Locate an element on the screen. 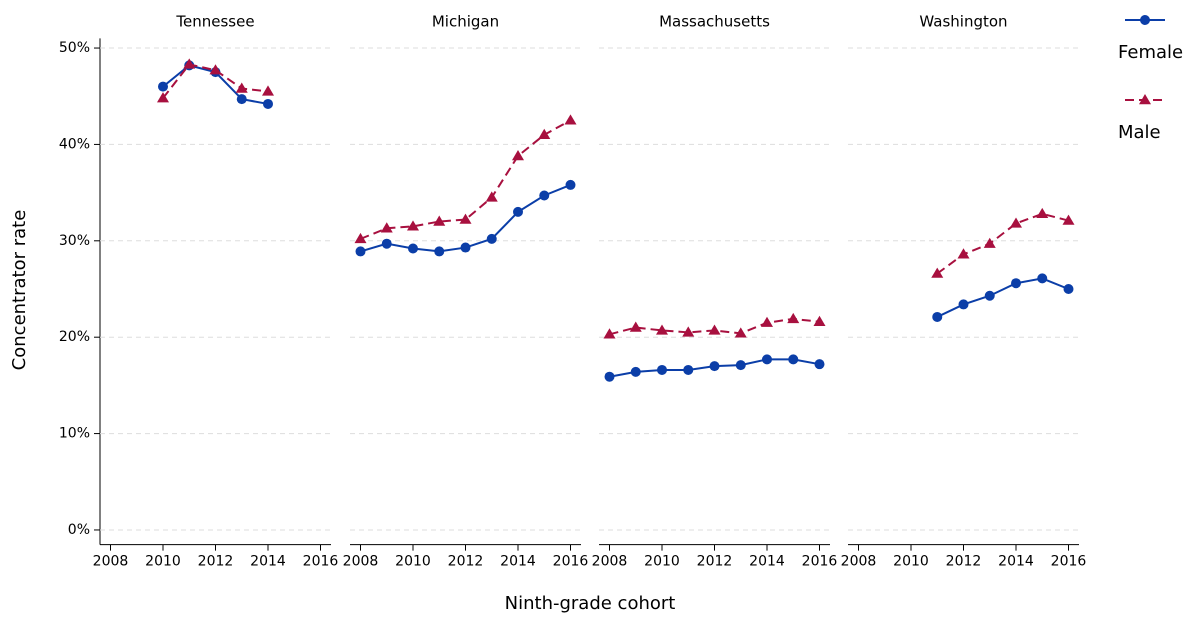  y-tick-label: 0% is located at coordinates (79, 530).